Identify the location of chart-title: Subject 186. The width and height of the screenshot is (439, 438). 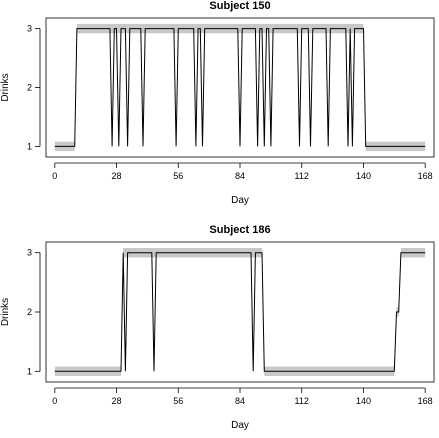
(239, 230).